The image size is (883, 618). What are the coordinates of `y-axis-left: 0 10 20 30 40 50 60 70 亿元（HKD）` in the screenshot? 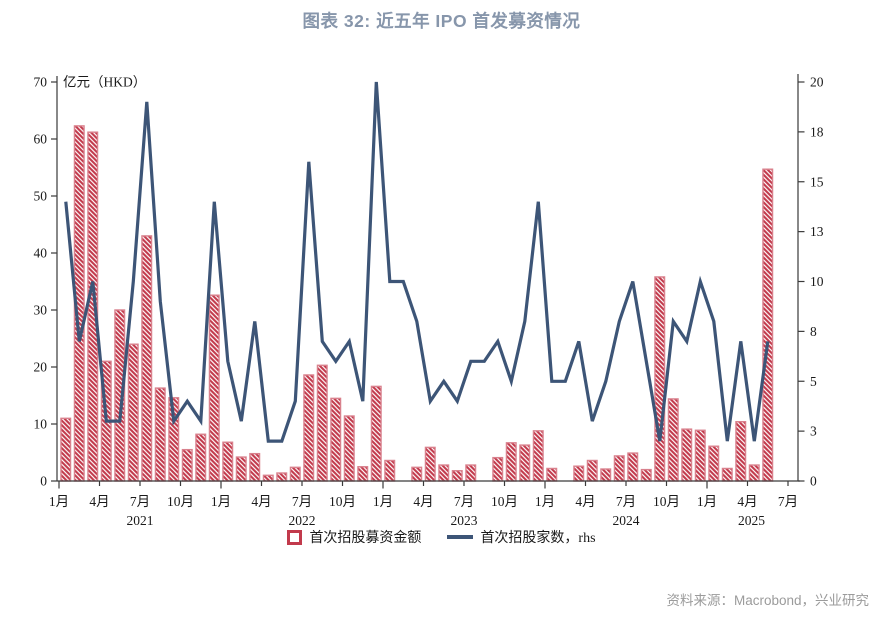 It's located at (90, 282).